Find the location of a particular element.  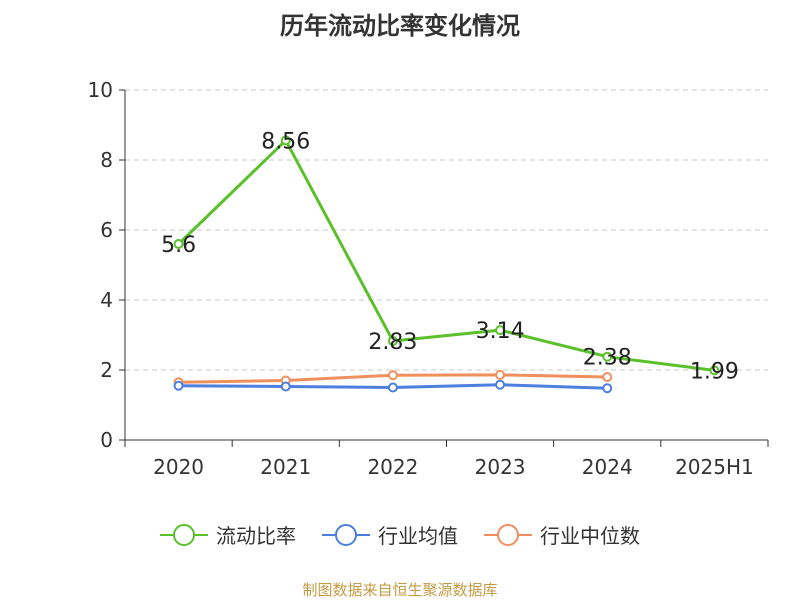

y-tick-label: 8 is located at coordinates (106, 160).